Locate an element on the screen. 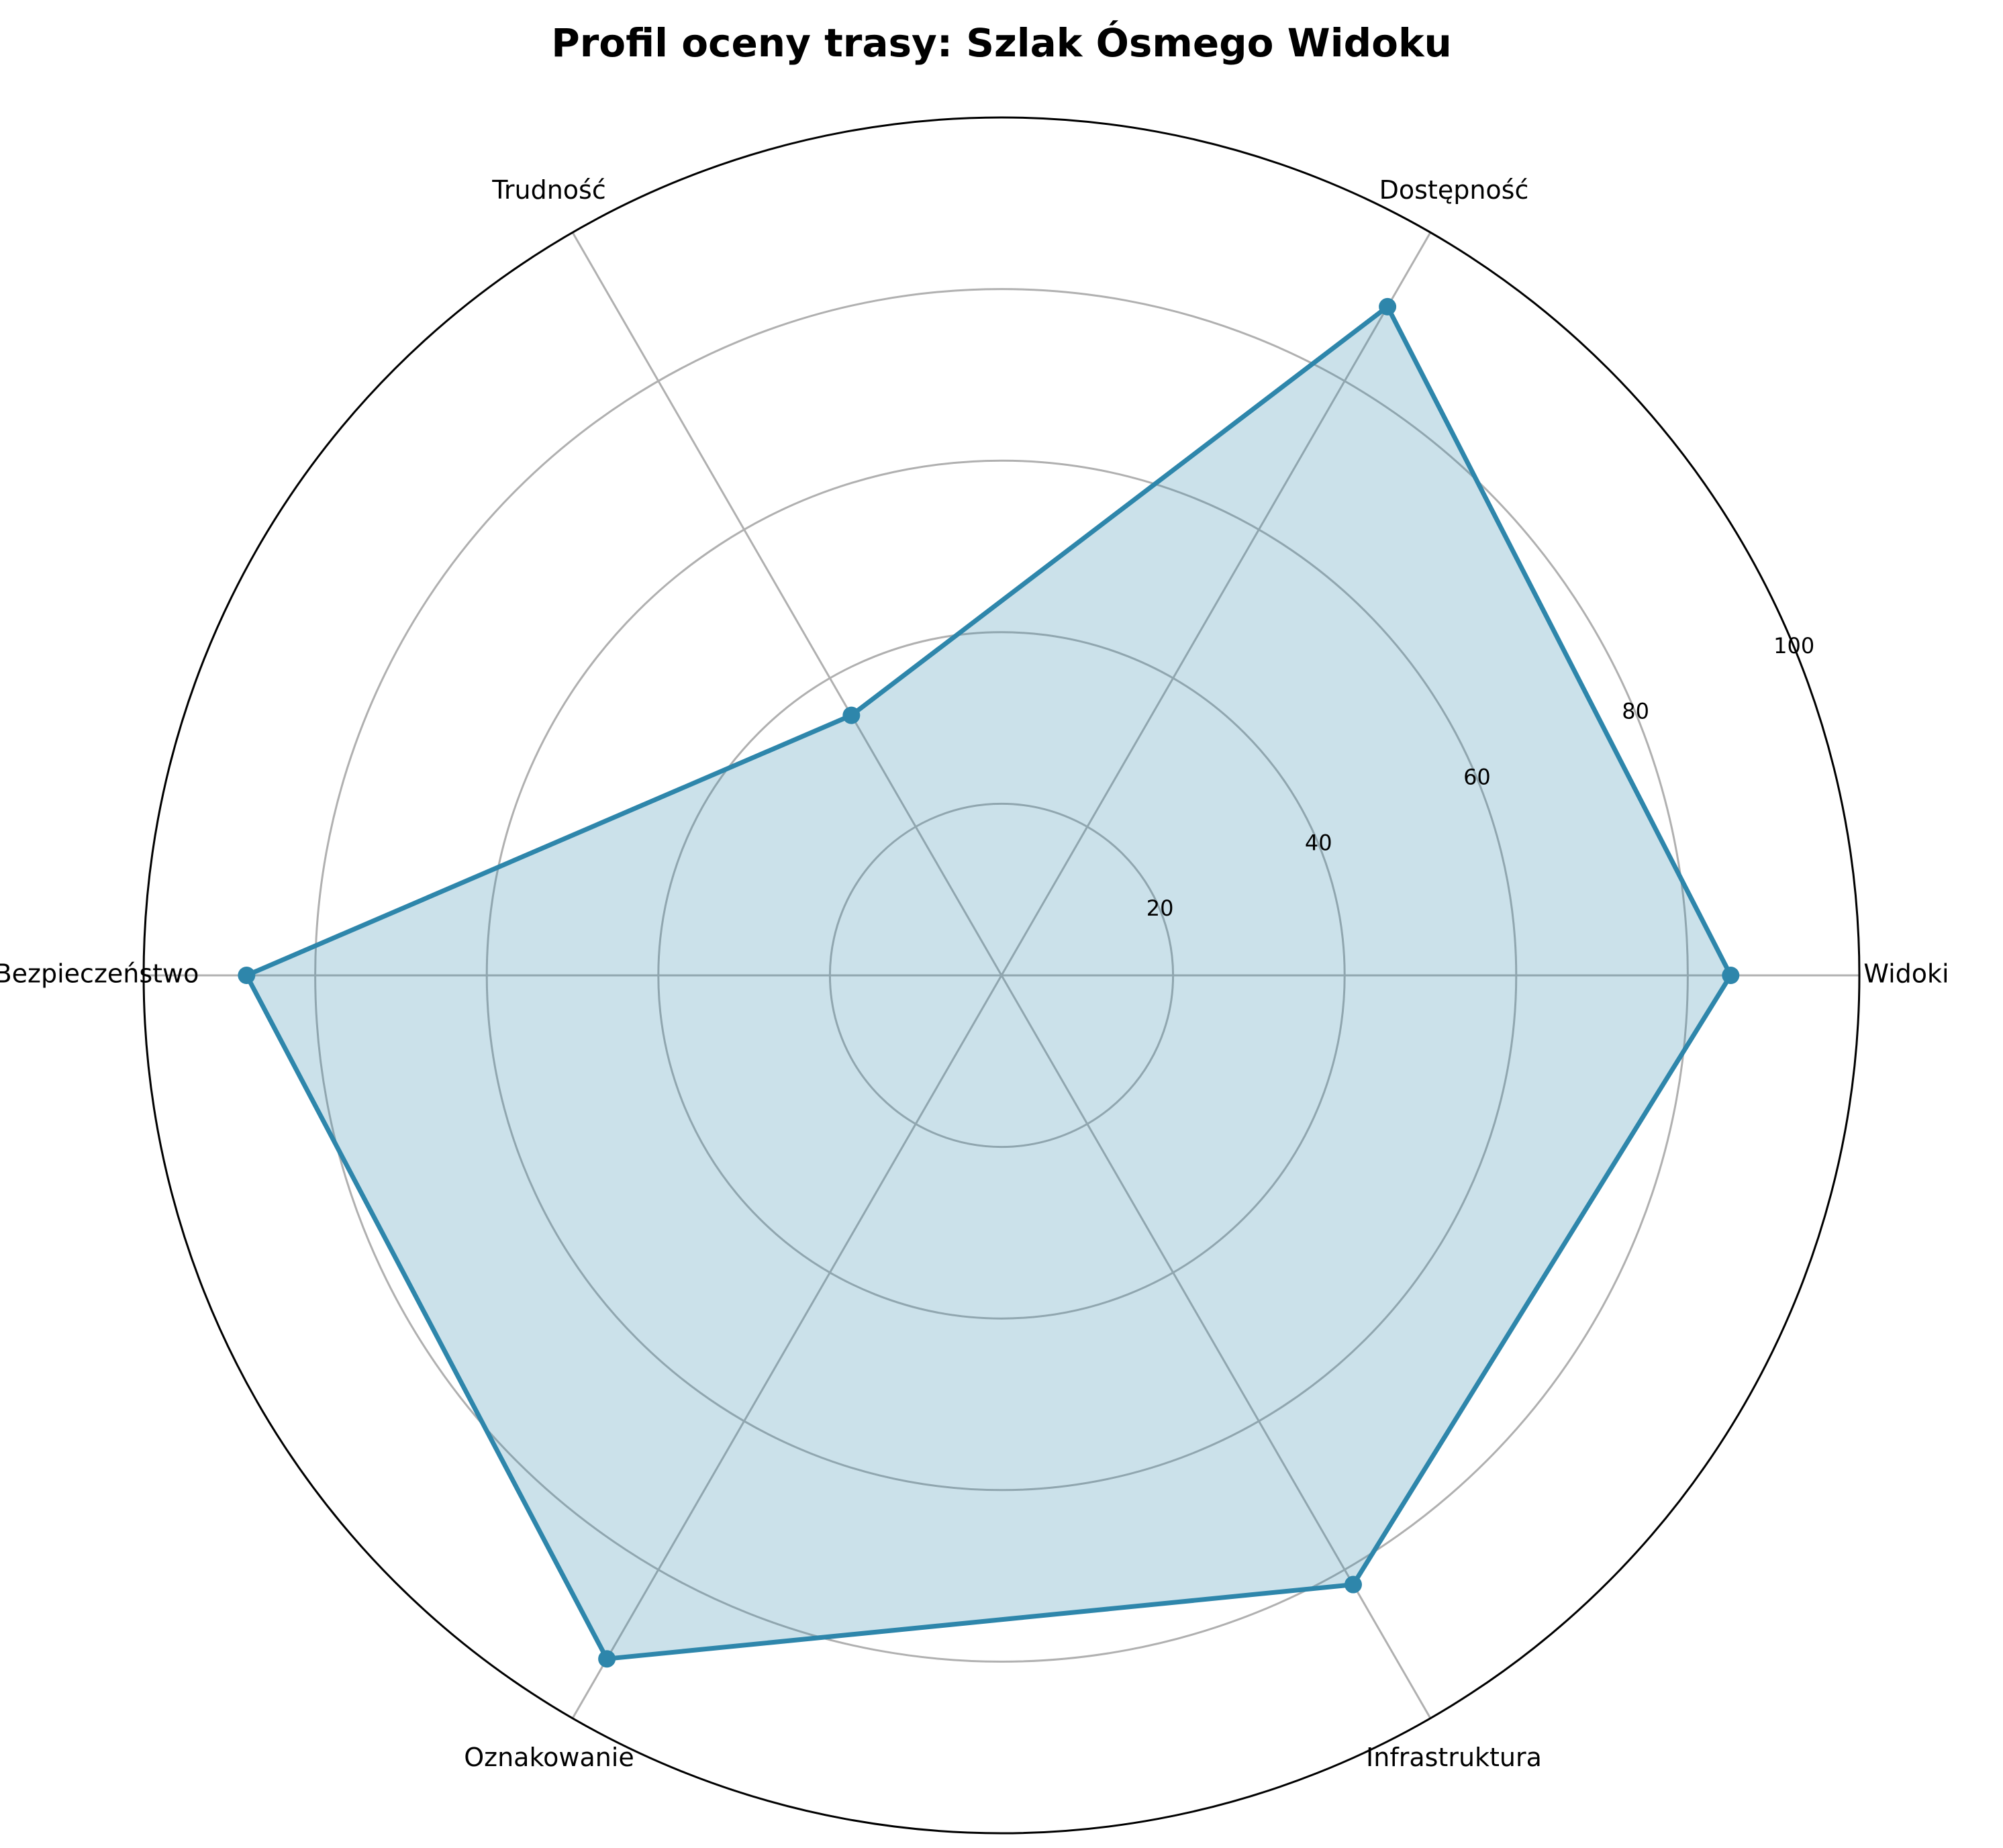 Image resolution: width=2003 pixels, height=1848 pixels. radial-tick-labels: 20 40 60 80 100 is located at coordinates (1480, 777).